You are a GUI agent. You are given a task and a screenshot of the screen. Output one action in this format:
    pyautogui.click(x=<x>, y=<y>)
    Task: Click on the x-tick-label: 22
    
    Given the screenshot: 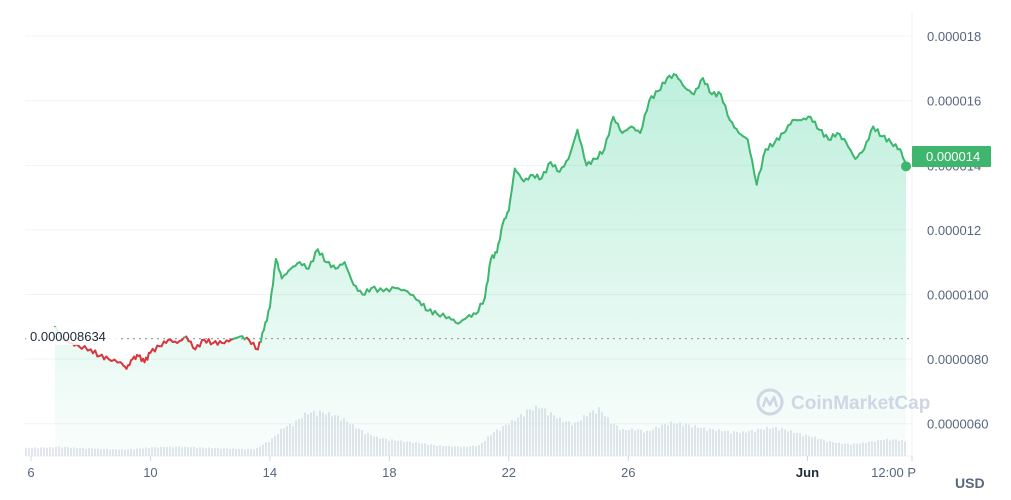 What is the action you would take?
    pyautogui.click(x=509, y=472)
    